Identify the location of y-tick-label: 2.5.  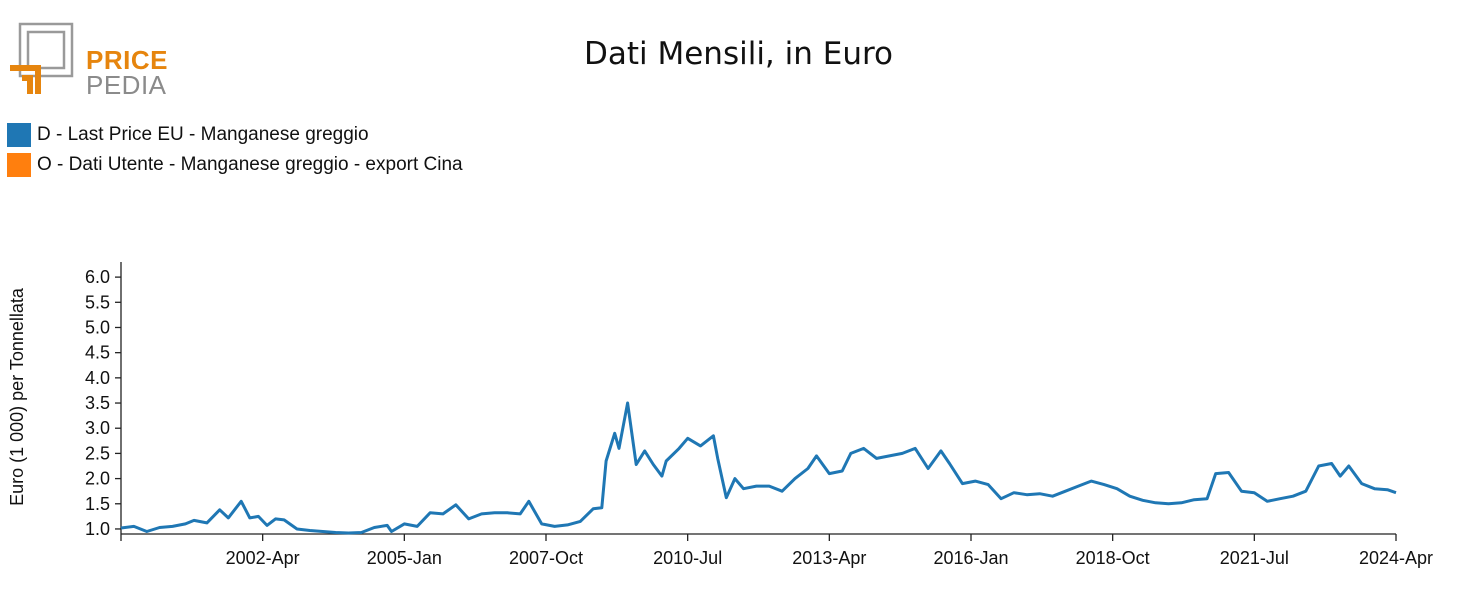
(97, 453).